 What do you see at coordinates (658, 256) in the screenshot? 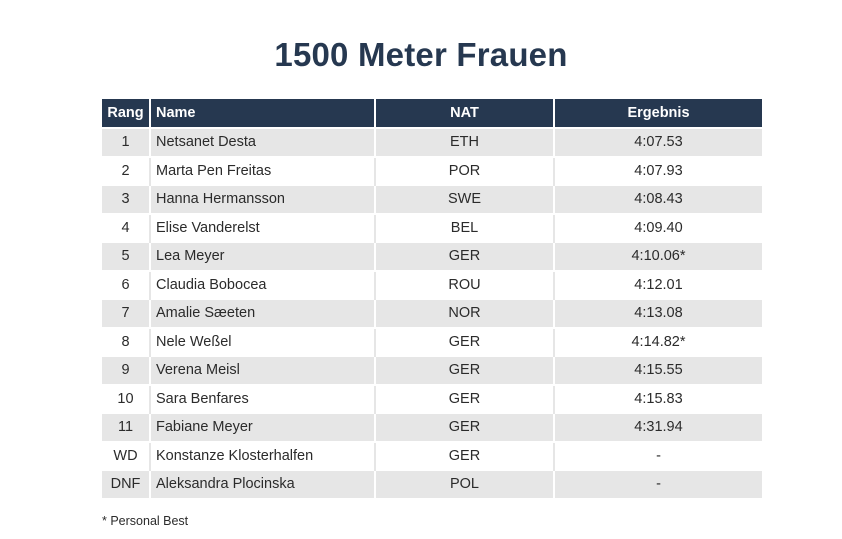
I see `cell-result: 4:10.06*` at bounding box center [658, 256].